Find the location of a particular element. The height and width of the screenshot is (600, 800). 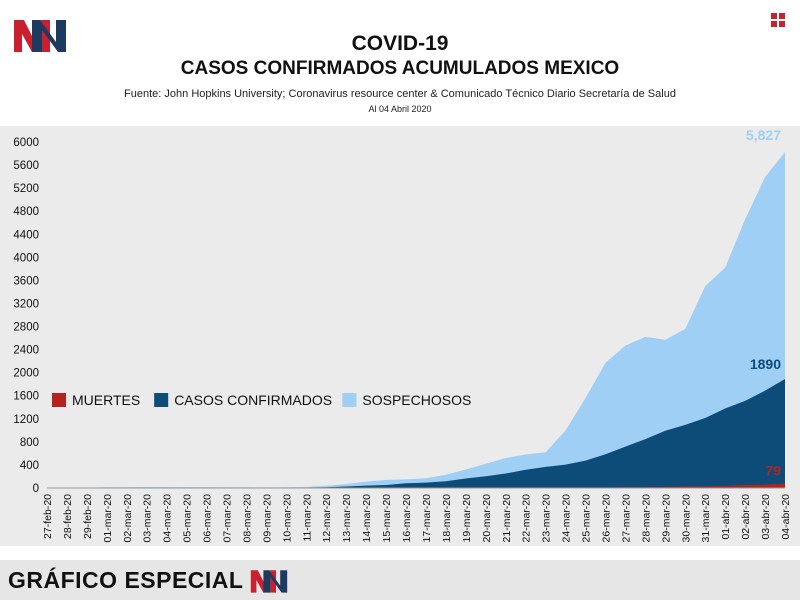

x-tick-label: 15-mar-20 is located at coordinates (387, 518).